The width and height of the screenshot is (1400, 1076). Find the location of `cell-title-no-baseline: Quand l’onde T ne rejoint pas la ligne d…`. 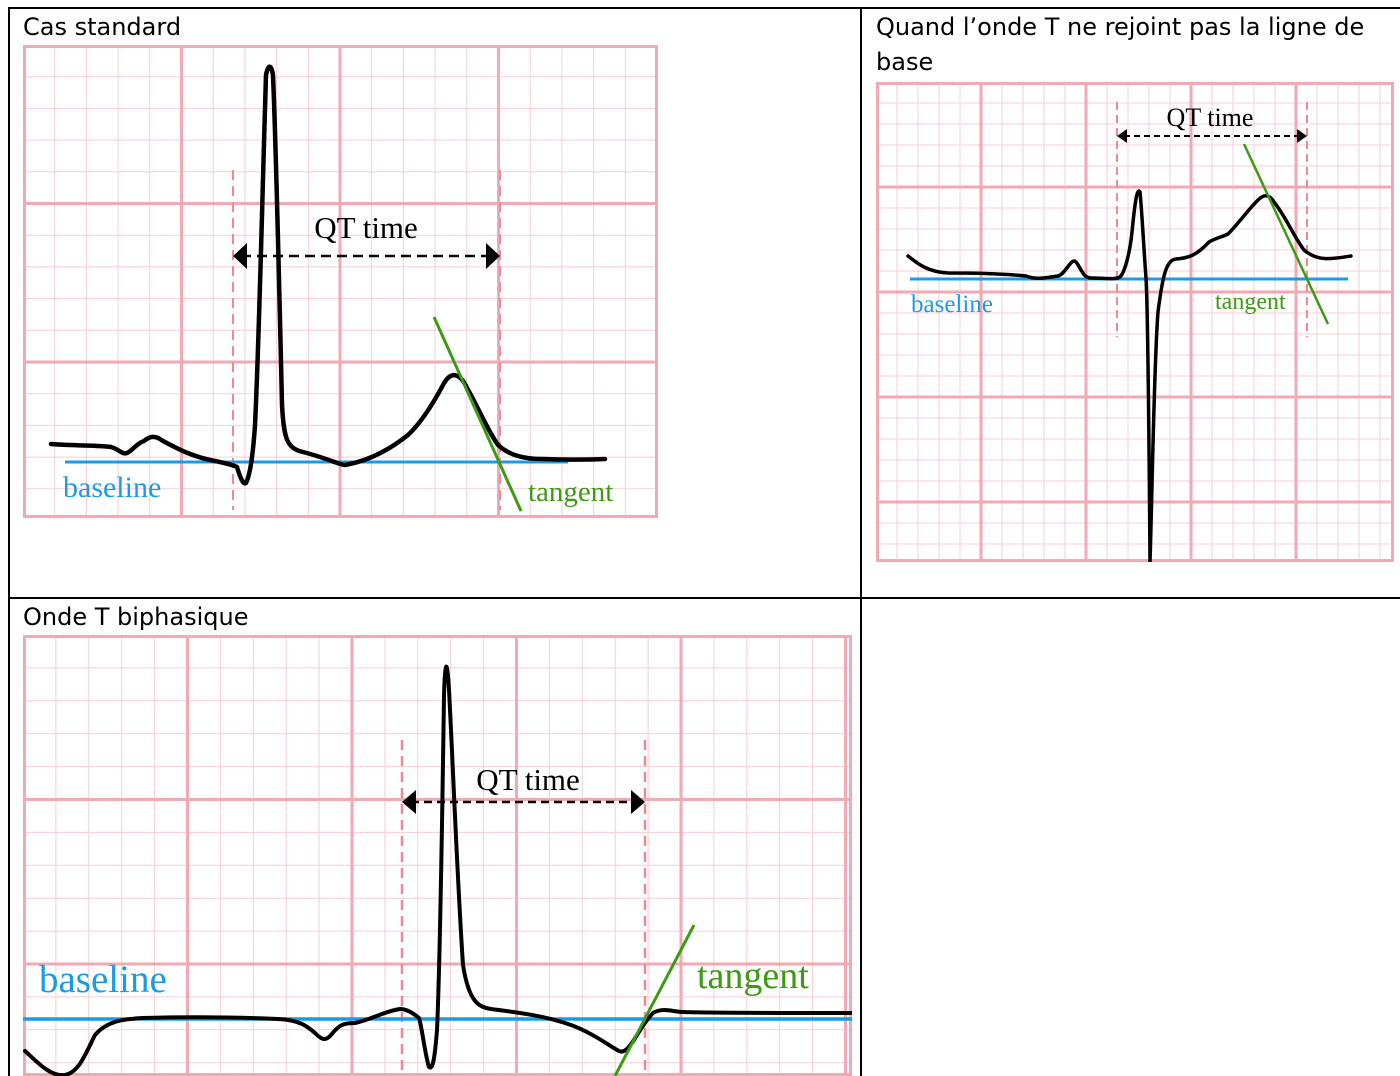

cell-title-no-baseline: Quand l’onde T ne rejoint pas la ligne d… is located at coordinates (1120, 44).